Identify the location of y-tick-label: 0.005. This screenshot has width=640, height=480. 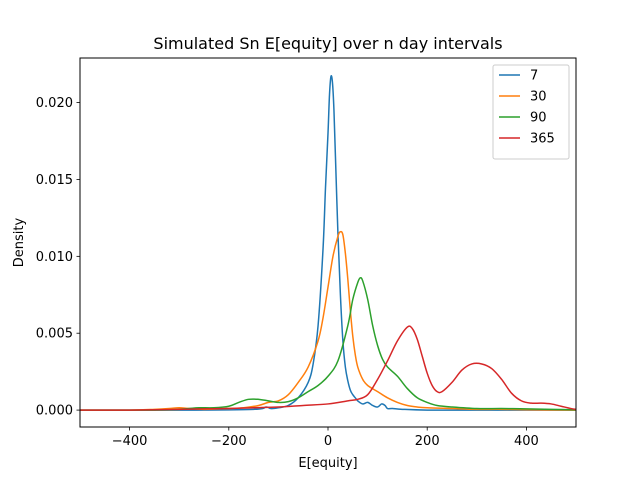
(54, 334).